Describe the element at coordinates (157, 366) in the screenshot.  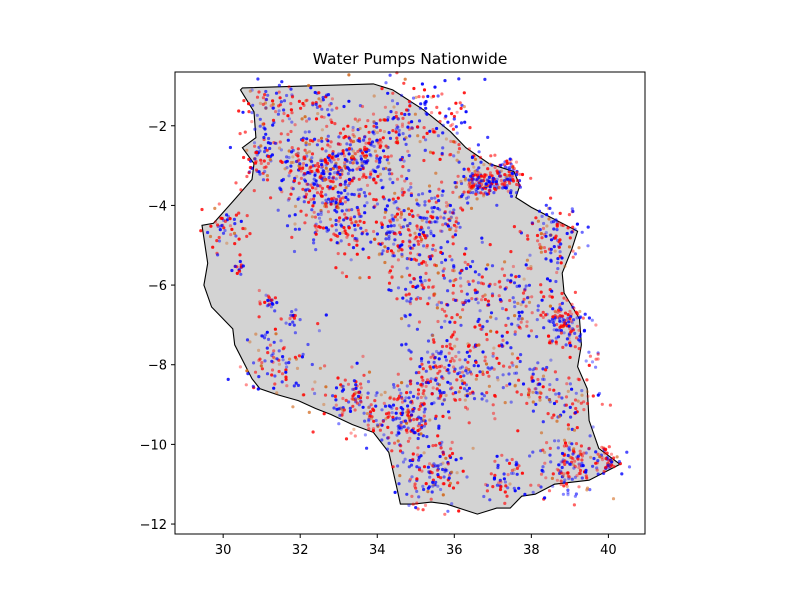
I see `y-tick-label: −8` at that location.